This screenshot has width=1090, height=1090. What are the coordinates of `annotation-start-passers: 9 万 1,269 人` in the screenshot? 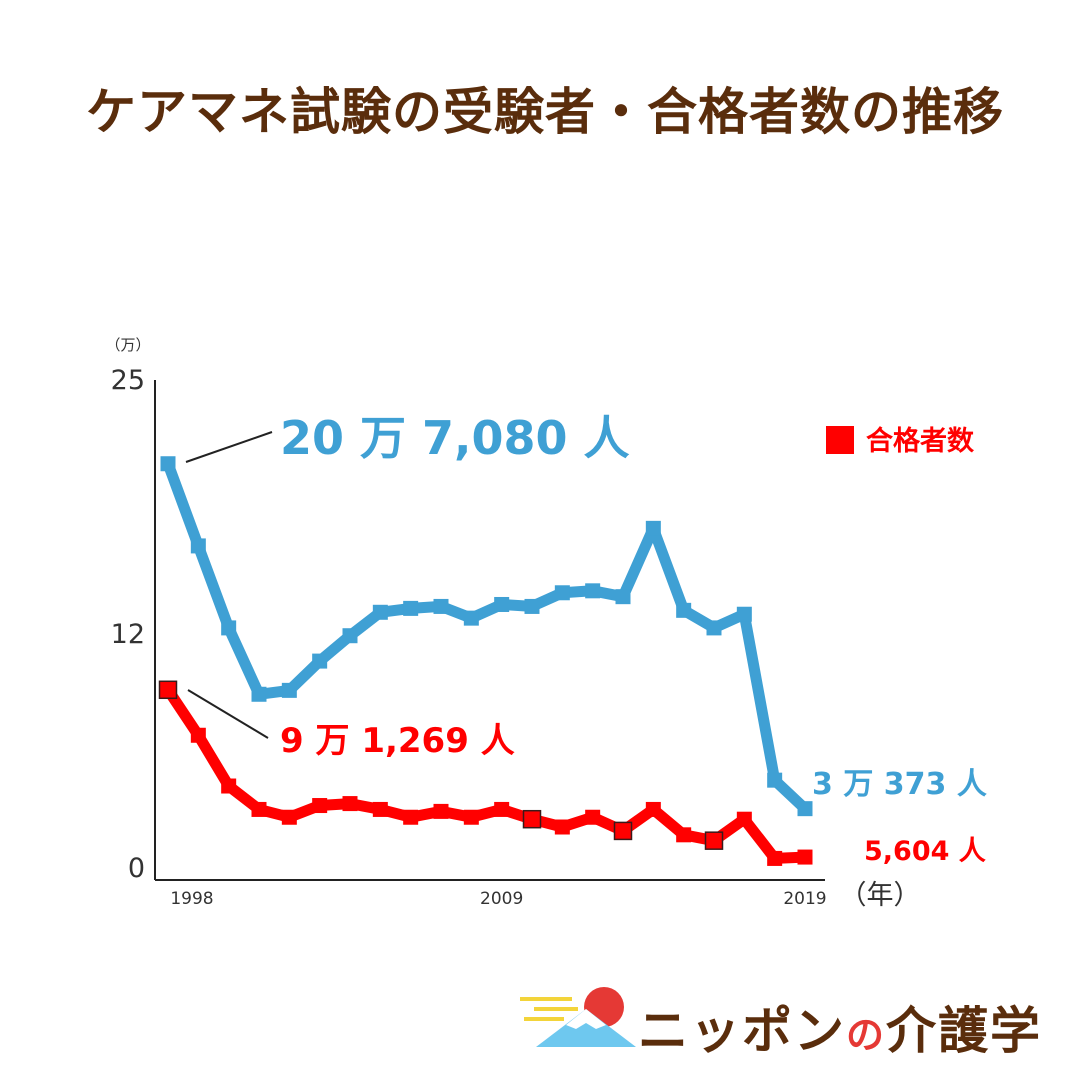 It's located at (397, 741).